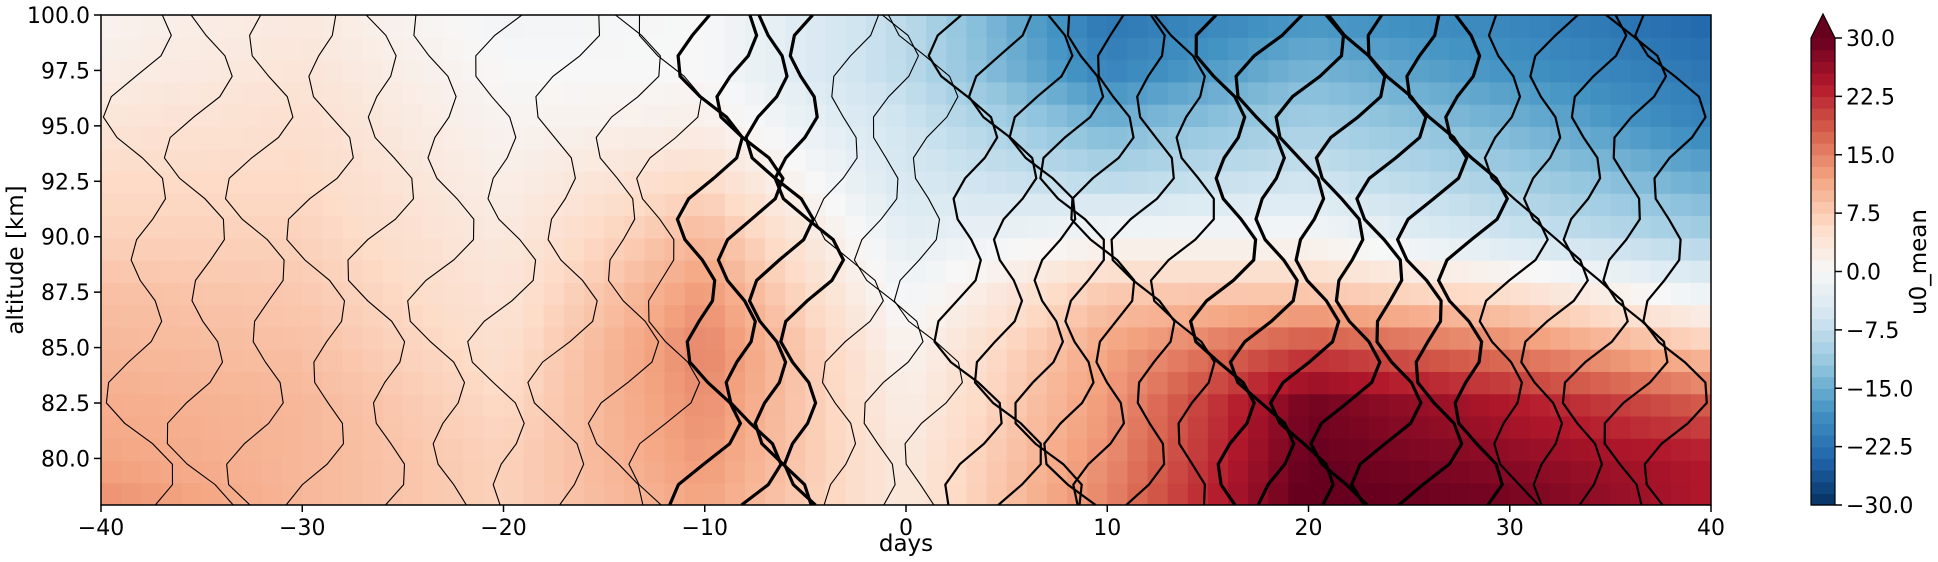 This screenshot has height=562, width=1938. I want to click on x-axis: −40 −30 −20 −10 0 10 20 30 40, so click(901, 523).